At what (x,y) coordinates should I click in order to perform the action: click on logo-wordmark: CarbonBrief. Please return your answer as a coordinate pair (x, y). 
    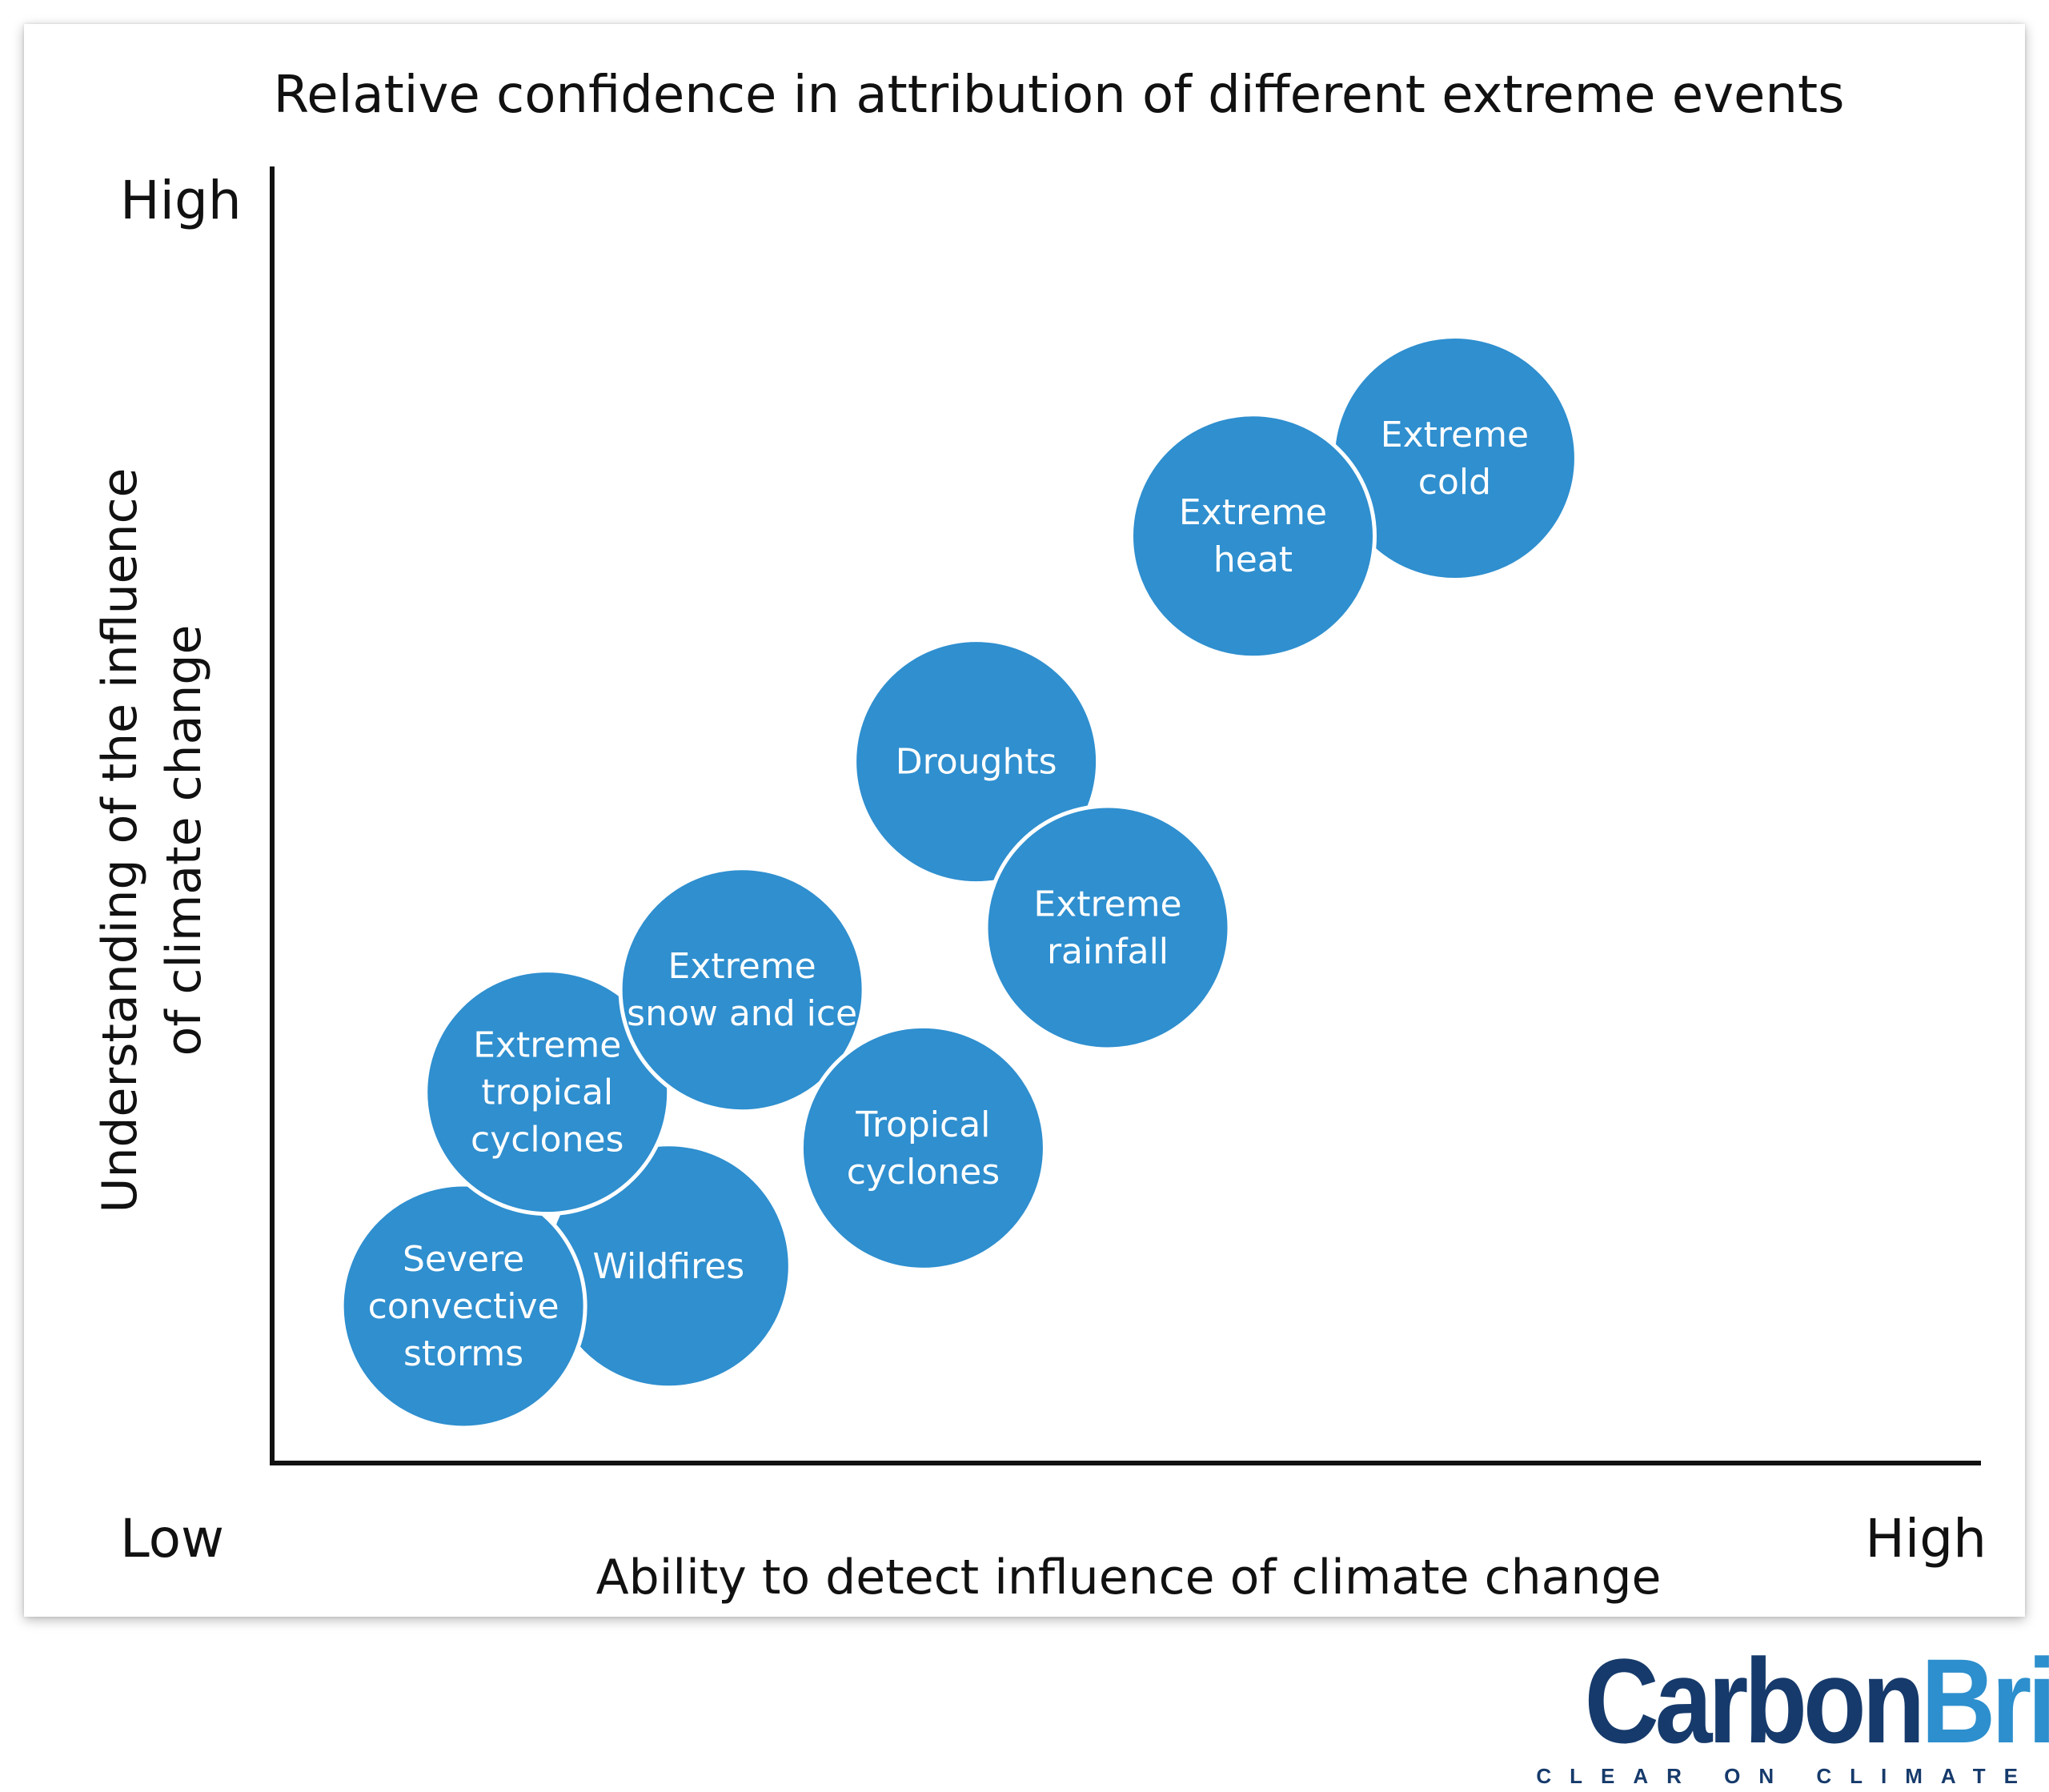
    Looking at the image, I should click on (1817, 1701).